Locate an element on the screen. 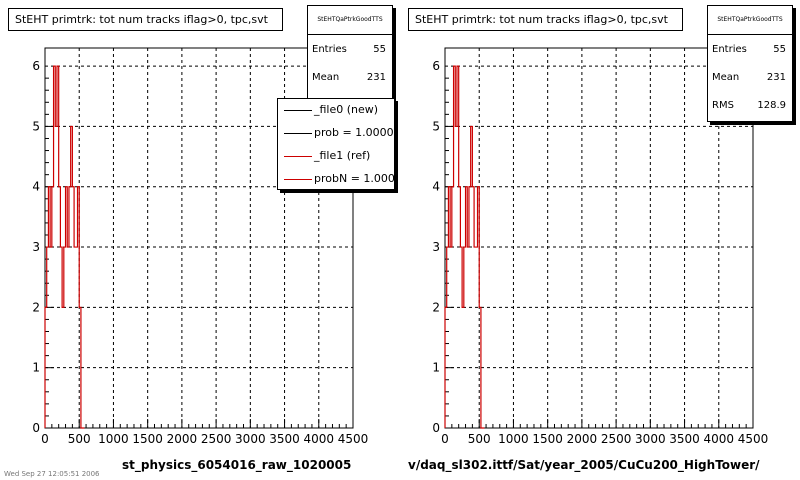  legend-label: _file1 (ref) is located at coordinates (342, 155).